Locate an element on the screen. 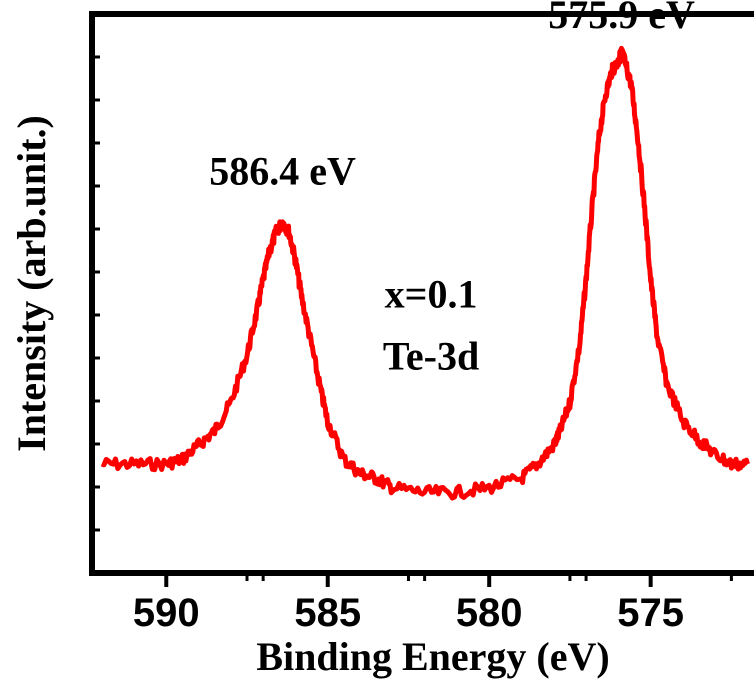  x-tick-label: 580 is located at coordinates (489, 613).